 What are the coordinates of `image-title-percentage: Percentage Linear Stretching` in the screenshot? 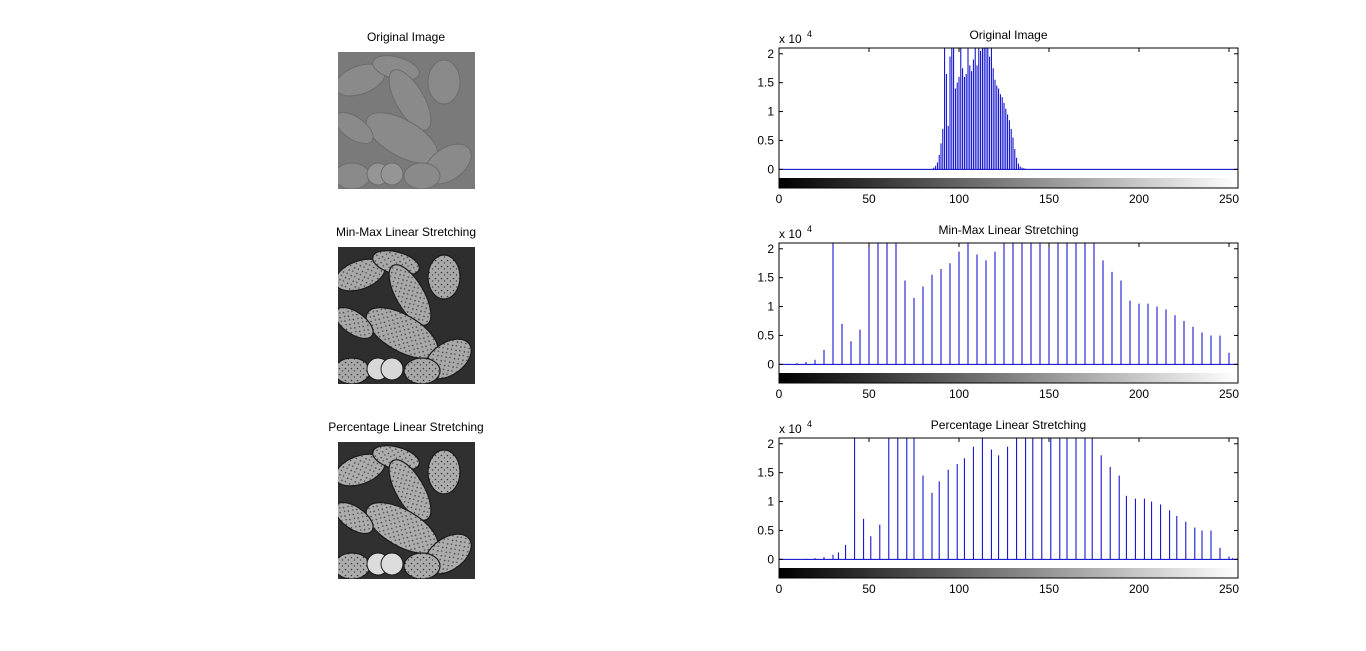 It's located at (406, 427).